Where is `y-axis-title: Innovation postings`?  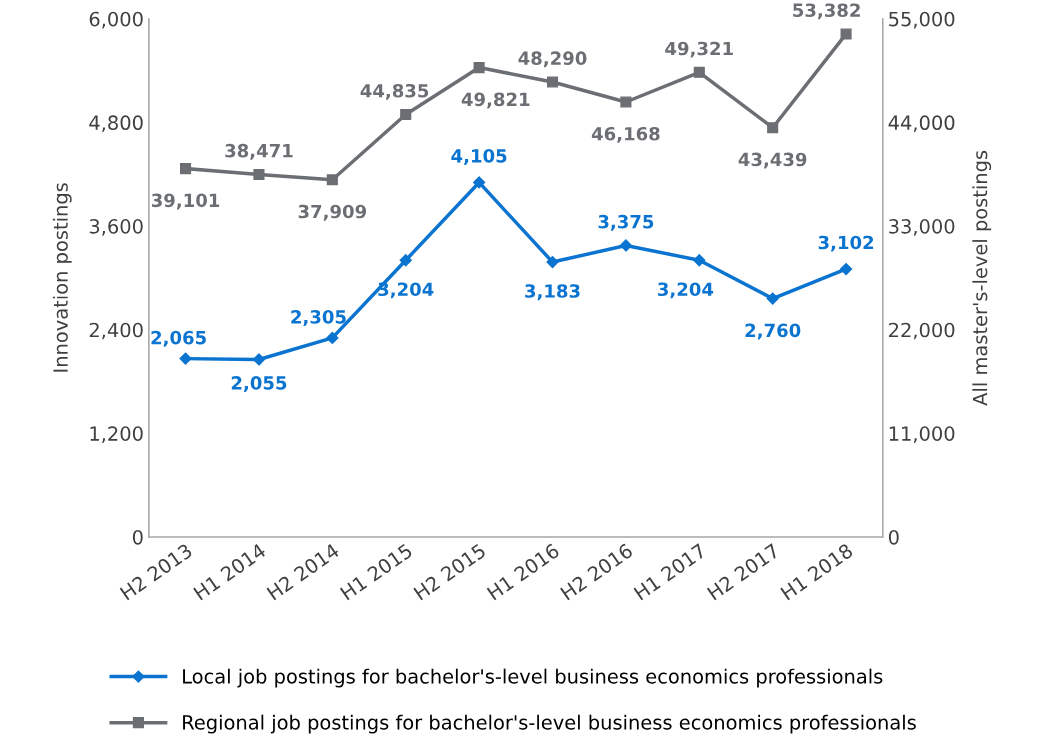 y-axis-title: Innovation postings is located at coordinates (62, 277).